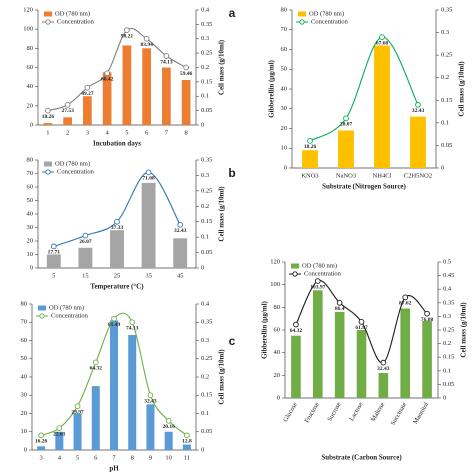 This screenshot has height=474, width=474. Describe the element at coordinates (114, 325) in the screenshot. I see `point-label: 81.49` at that location.